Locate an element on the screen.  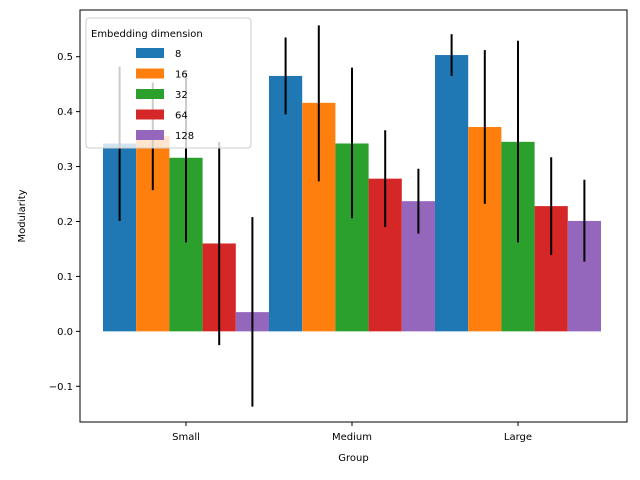
x-axis-label: Group is located at coordinates (353, 458).